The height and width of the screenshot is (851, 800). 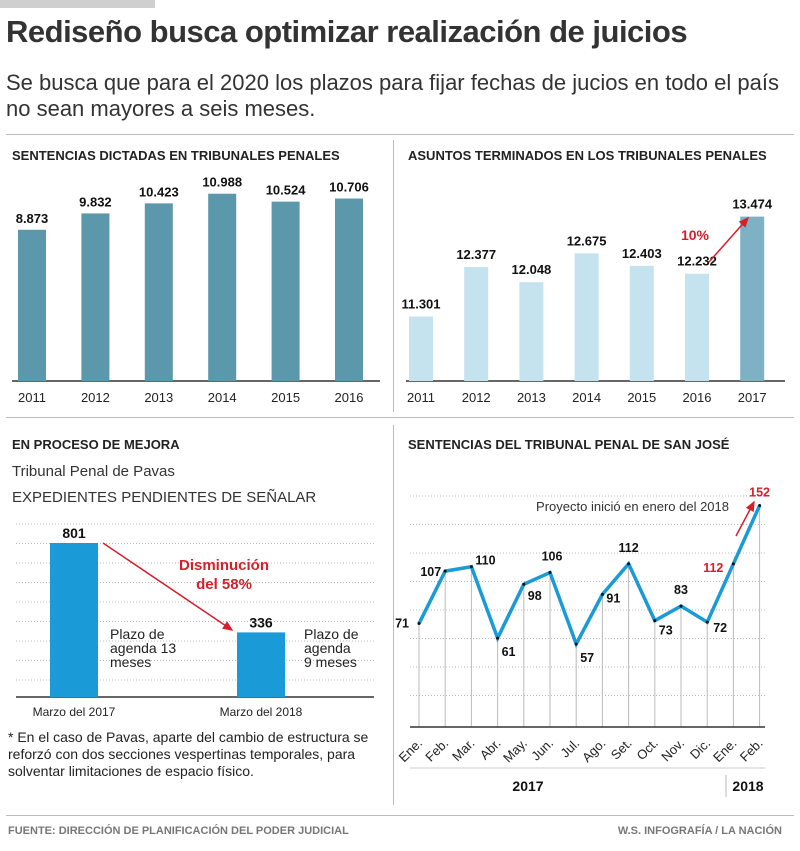 What do you see at coordinates (96, 444) in the screenshot?
I see `chart3-title: EN PROCESO DE MEJORA` at bounding box center [96, 444].